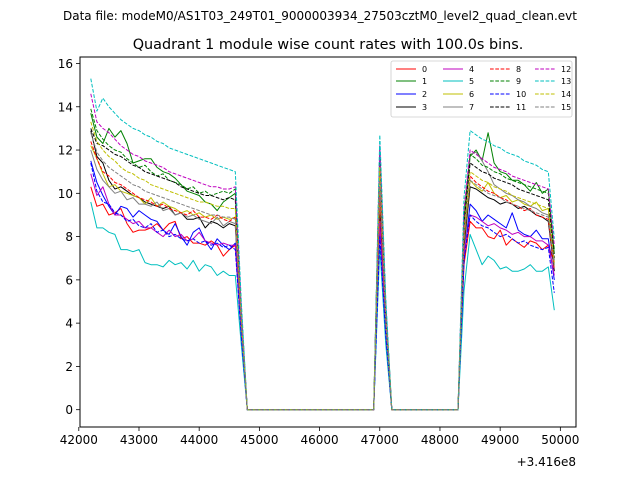 This screenshot has width=640, height=480. I want to click on legend-label-6: 6, so click(471, 94).